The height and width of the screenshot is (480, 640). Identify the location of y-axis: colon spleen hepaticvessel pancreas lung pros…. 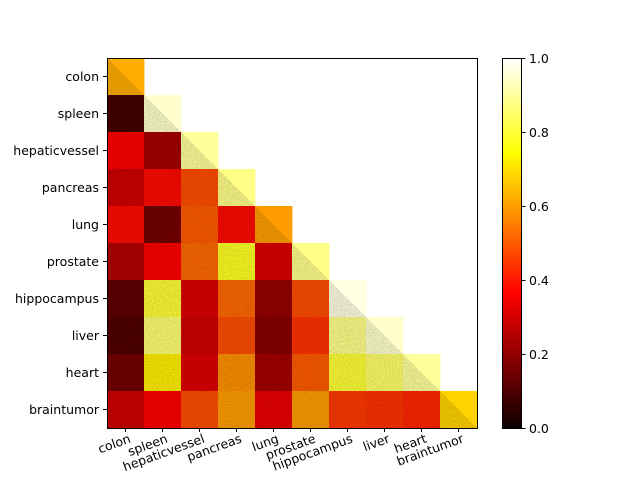
(60, 243).